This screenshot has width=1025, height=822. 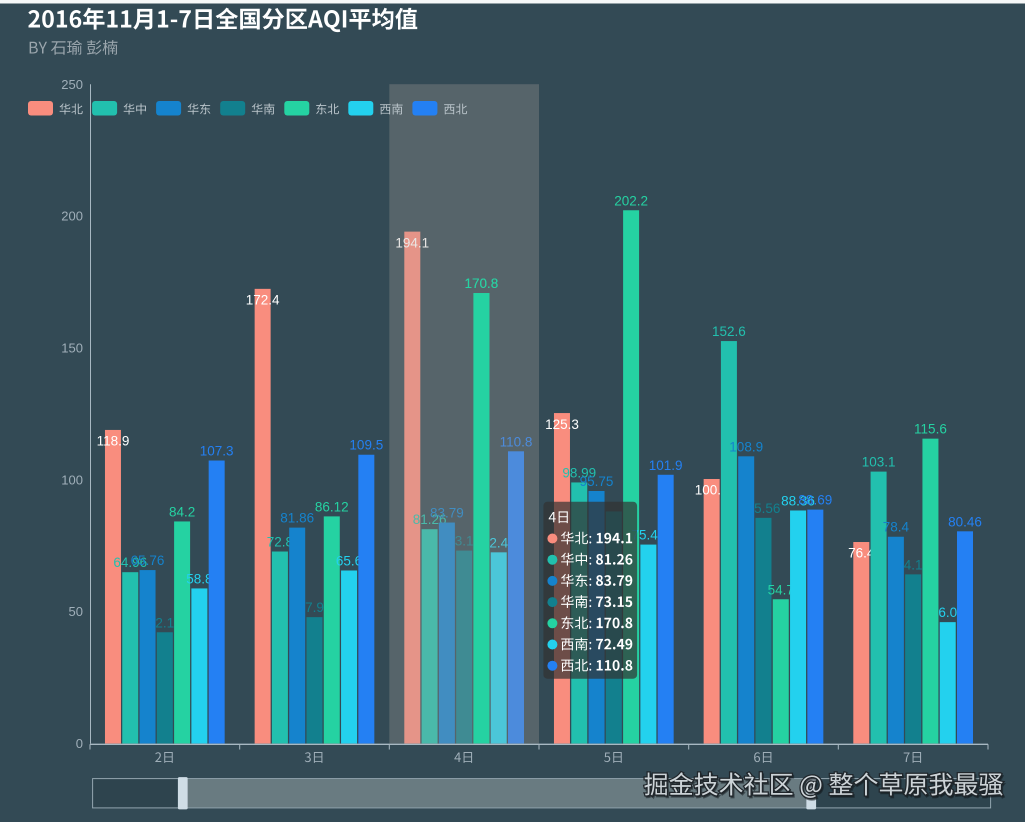 What do you see at coordinates (482, 283) in the screenshot?
I see `svg-text: 170.8` at bounding box center [482, 283].